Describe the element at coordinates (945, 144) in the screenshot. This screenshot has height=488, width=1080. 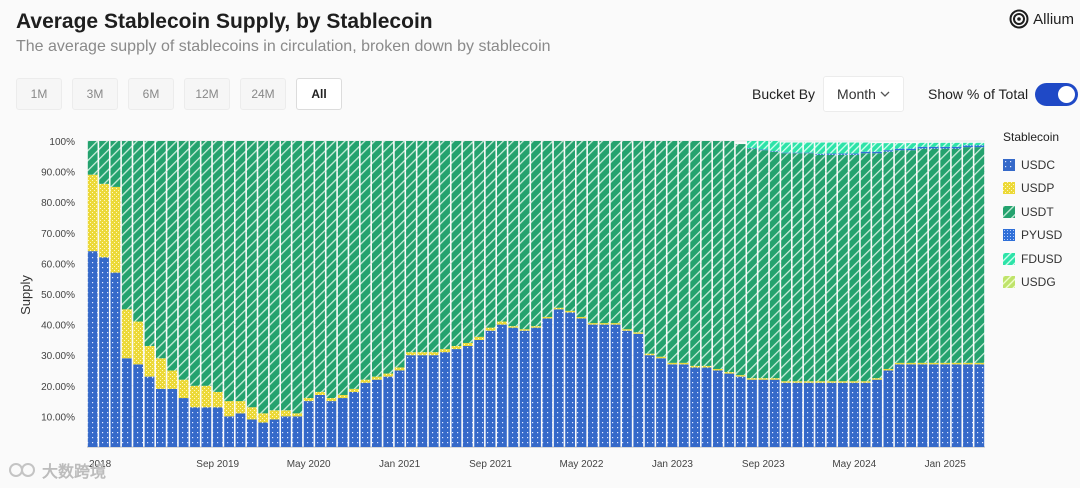
I see `bar-segment-fdusd` at that location.